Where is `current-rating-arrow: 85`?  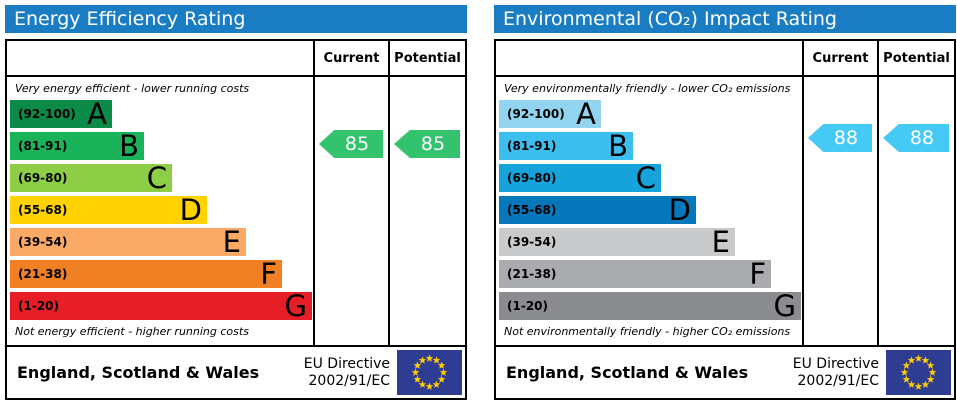 current-rating-arrow: 85 is located at coordinates (351, 144).